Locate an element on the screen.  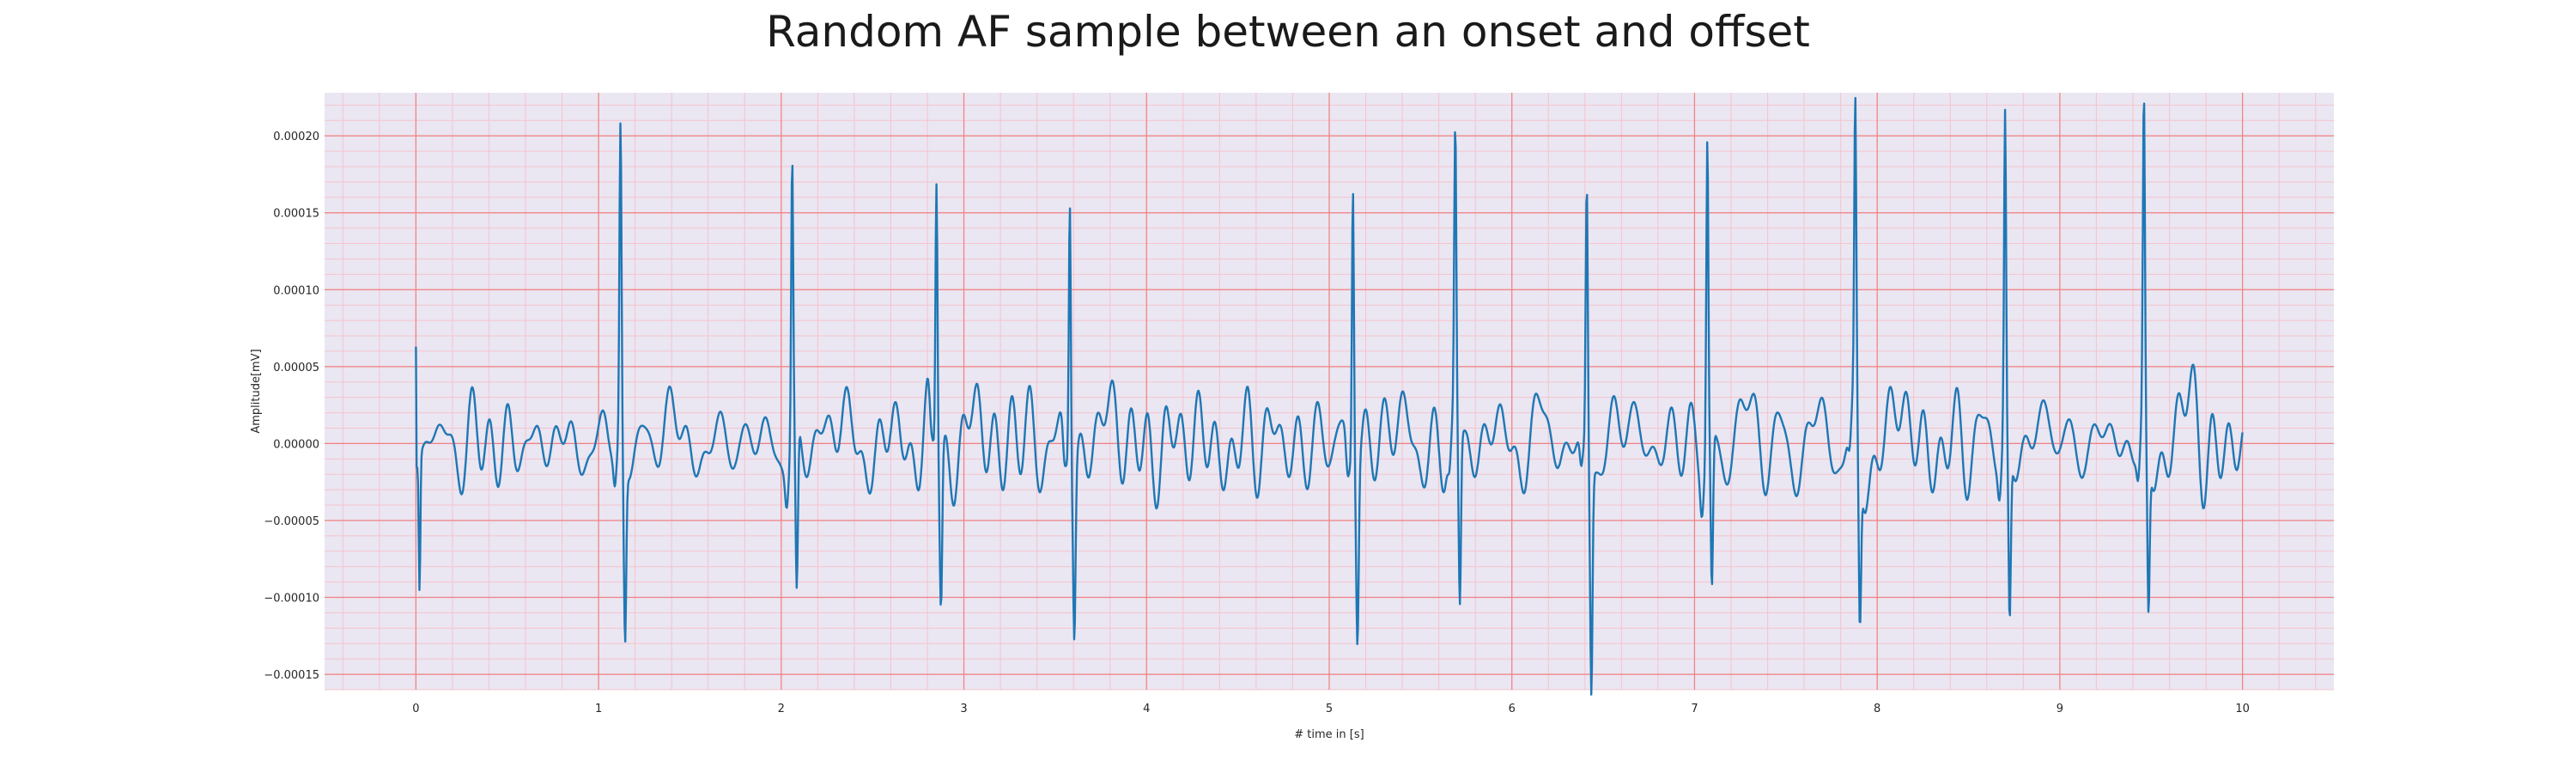
y-tick-label: 0.00005 is located at coordinates (296, 368).